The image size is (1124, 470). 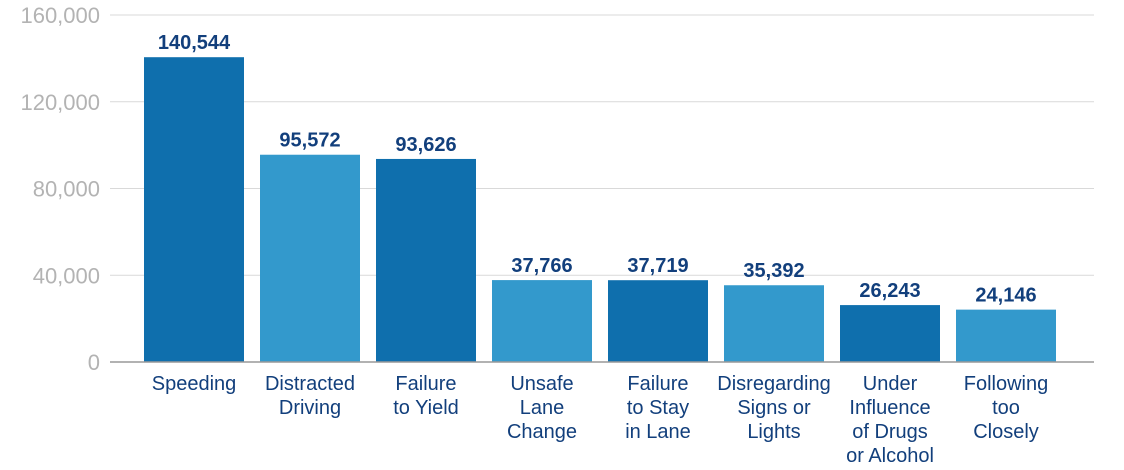 What do you see at coordinates (773, 271) in the screenshot?
I see `data-label: 35,392` at bounding box center [773, 271].